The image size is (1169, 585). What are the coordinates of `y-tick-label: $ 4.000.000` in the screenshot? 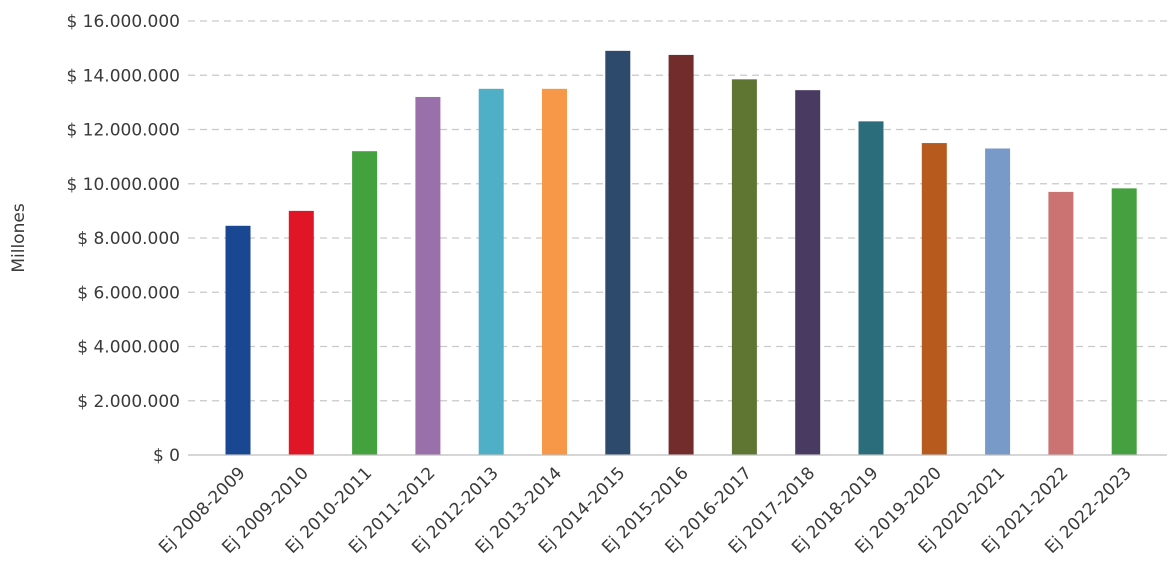 It's located at (128, 348).